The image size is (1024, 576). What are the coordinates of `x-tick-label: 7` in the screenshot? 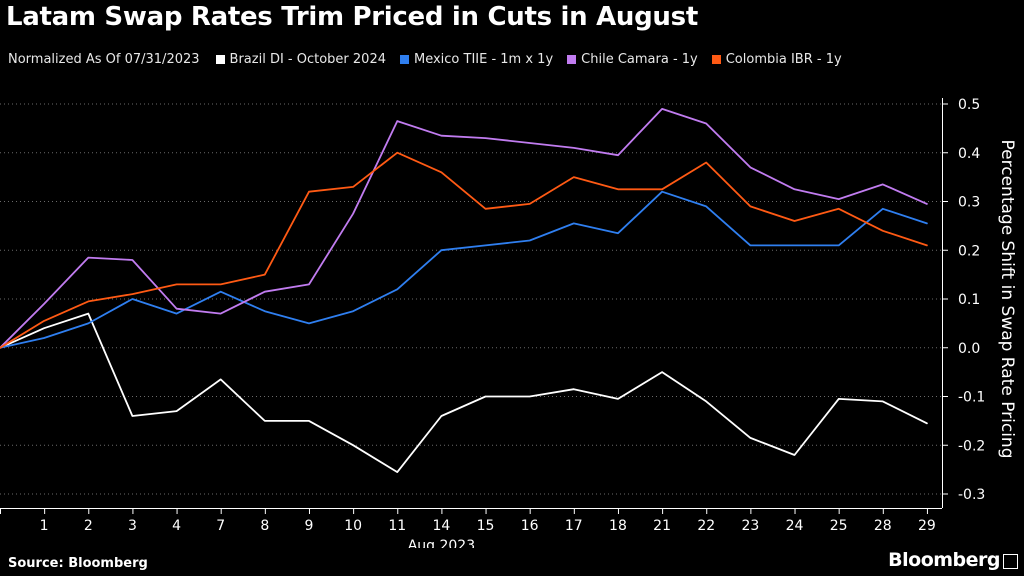 It's located at (220, 526).